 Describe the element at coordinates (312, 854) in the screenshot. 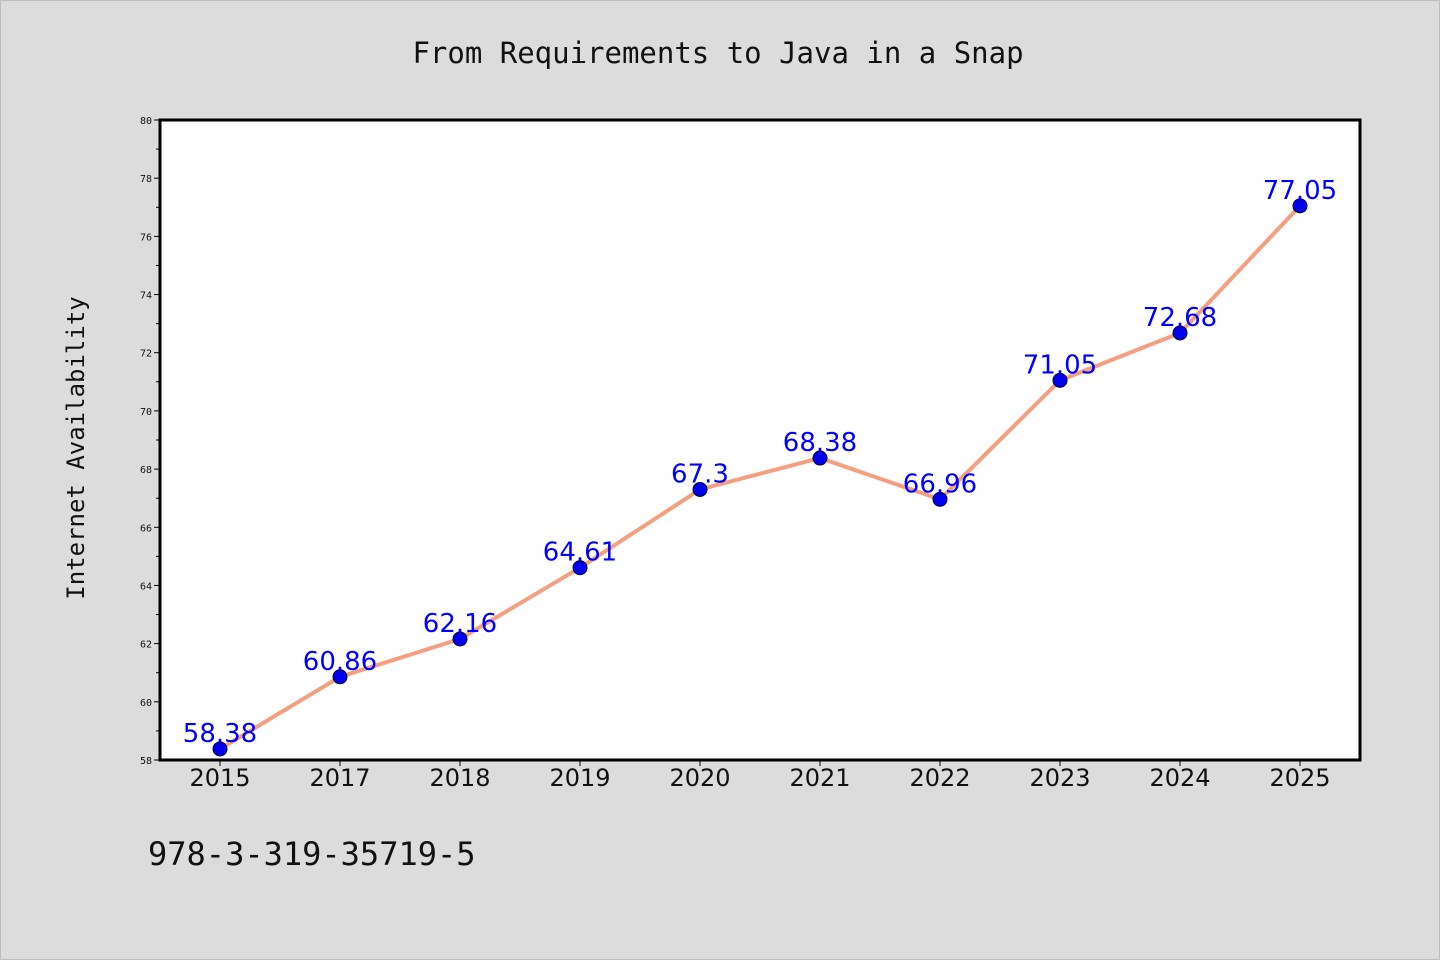

I see `isbn-footnote: 978-3-319-35719-5` at that location.